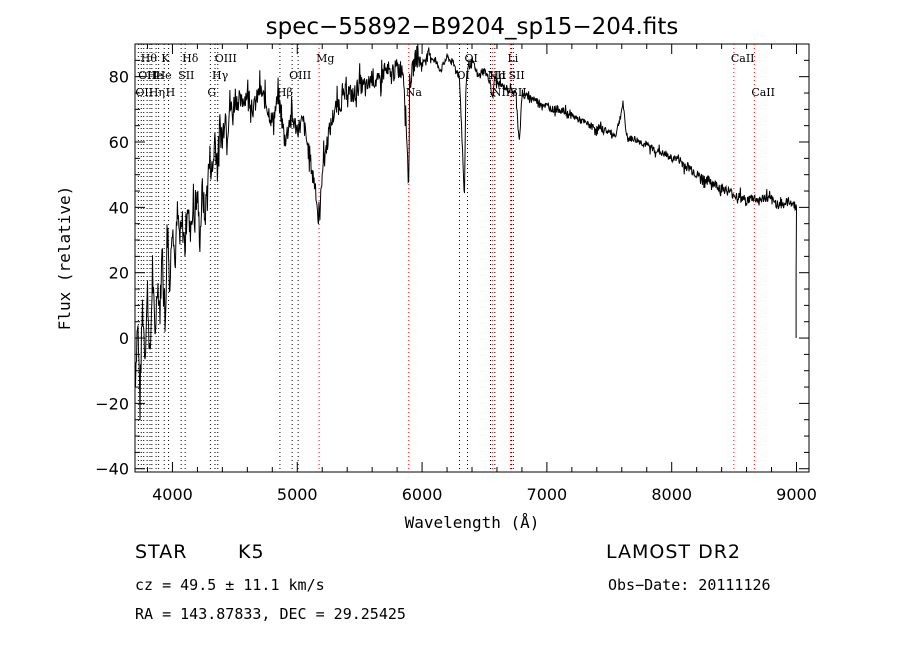 This screenshot has width=900, height=650. What do you see at coordinates (112, 469) in the screenshot?
I see `y-tick-label: −40` at bounding box center [112, 469].